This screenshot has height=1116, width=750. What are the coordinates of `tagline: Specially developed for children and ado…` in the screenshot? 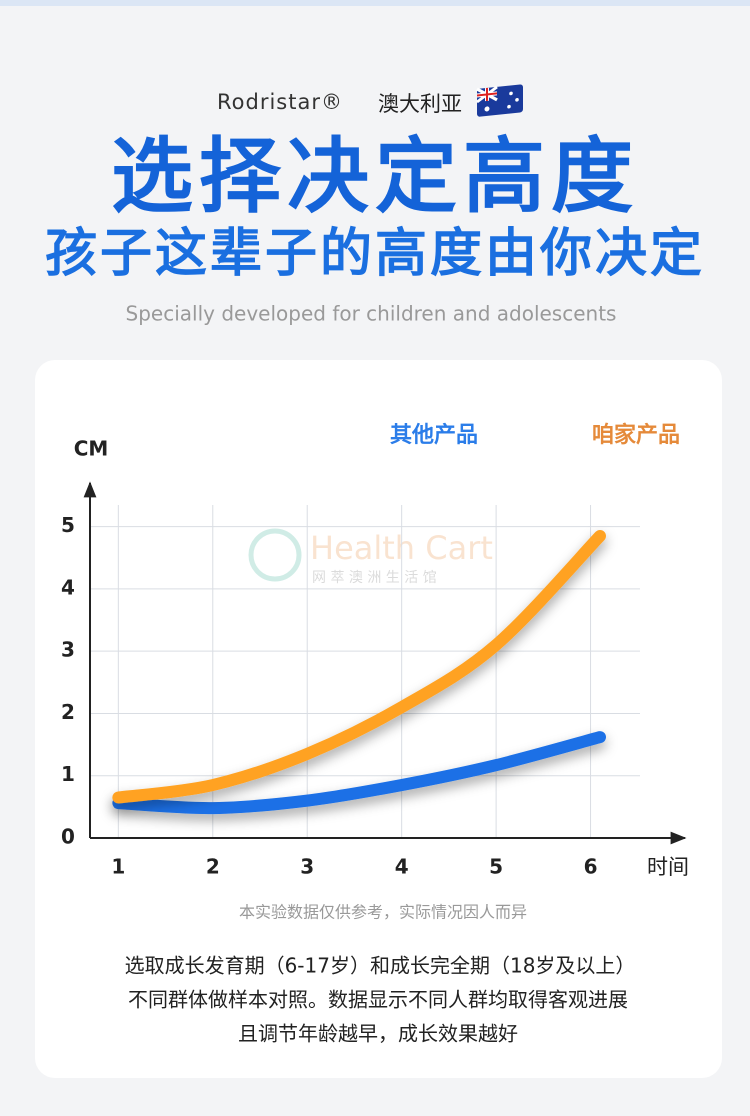 It's located at (371, 314).